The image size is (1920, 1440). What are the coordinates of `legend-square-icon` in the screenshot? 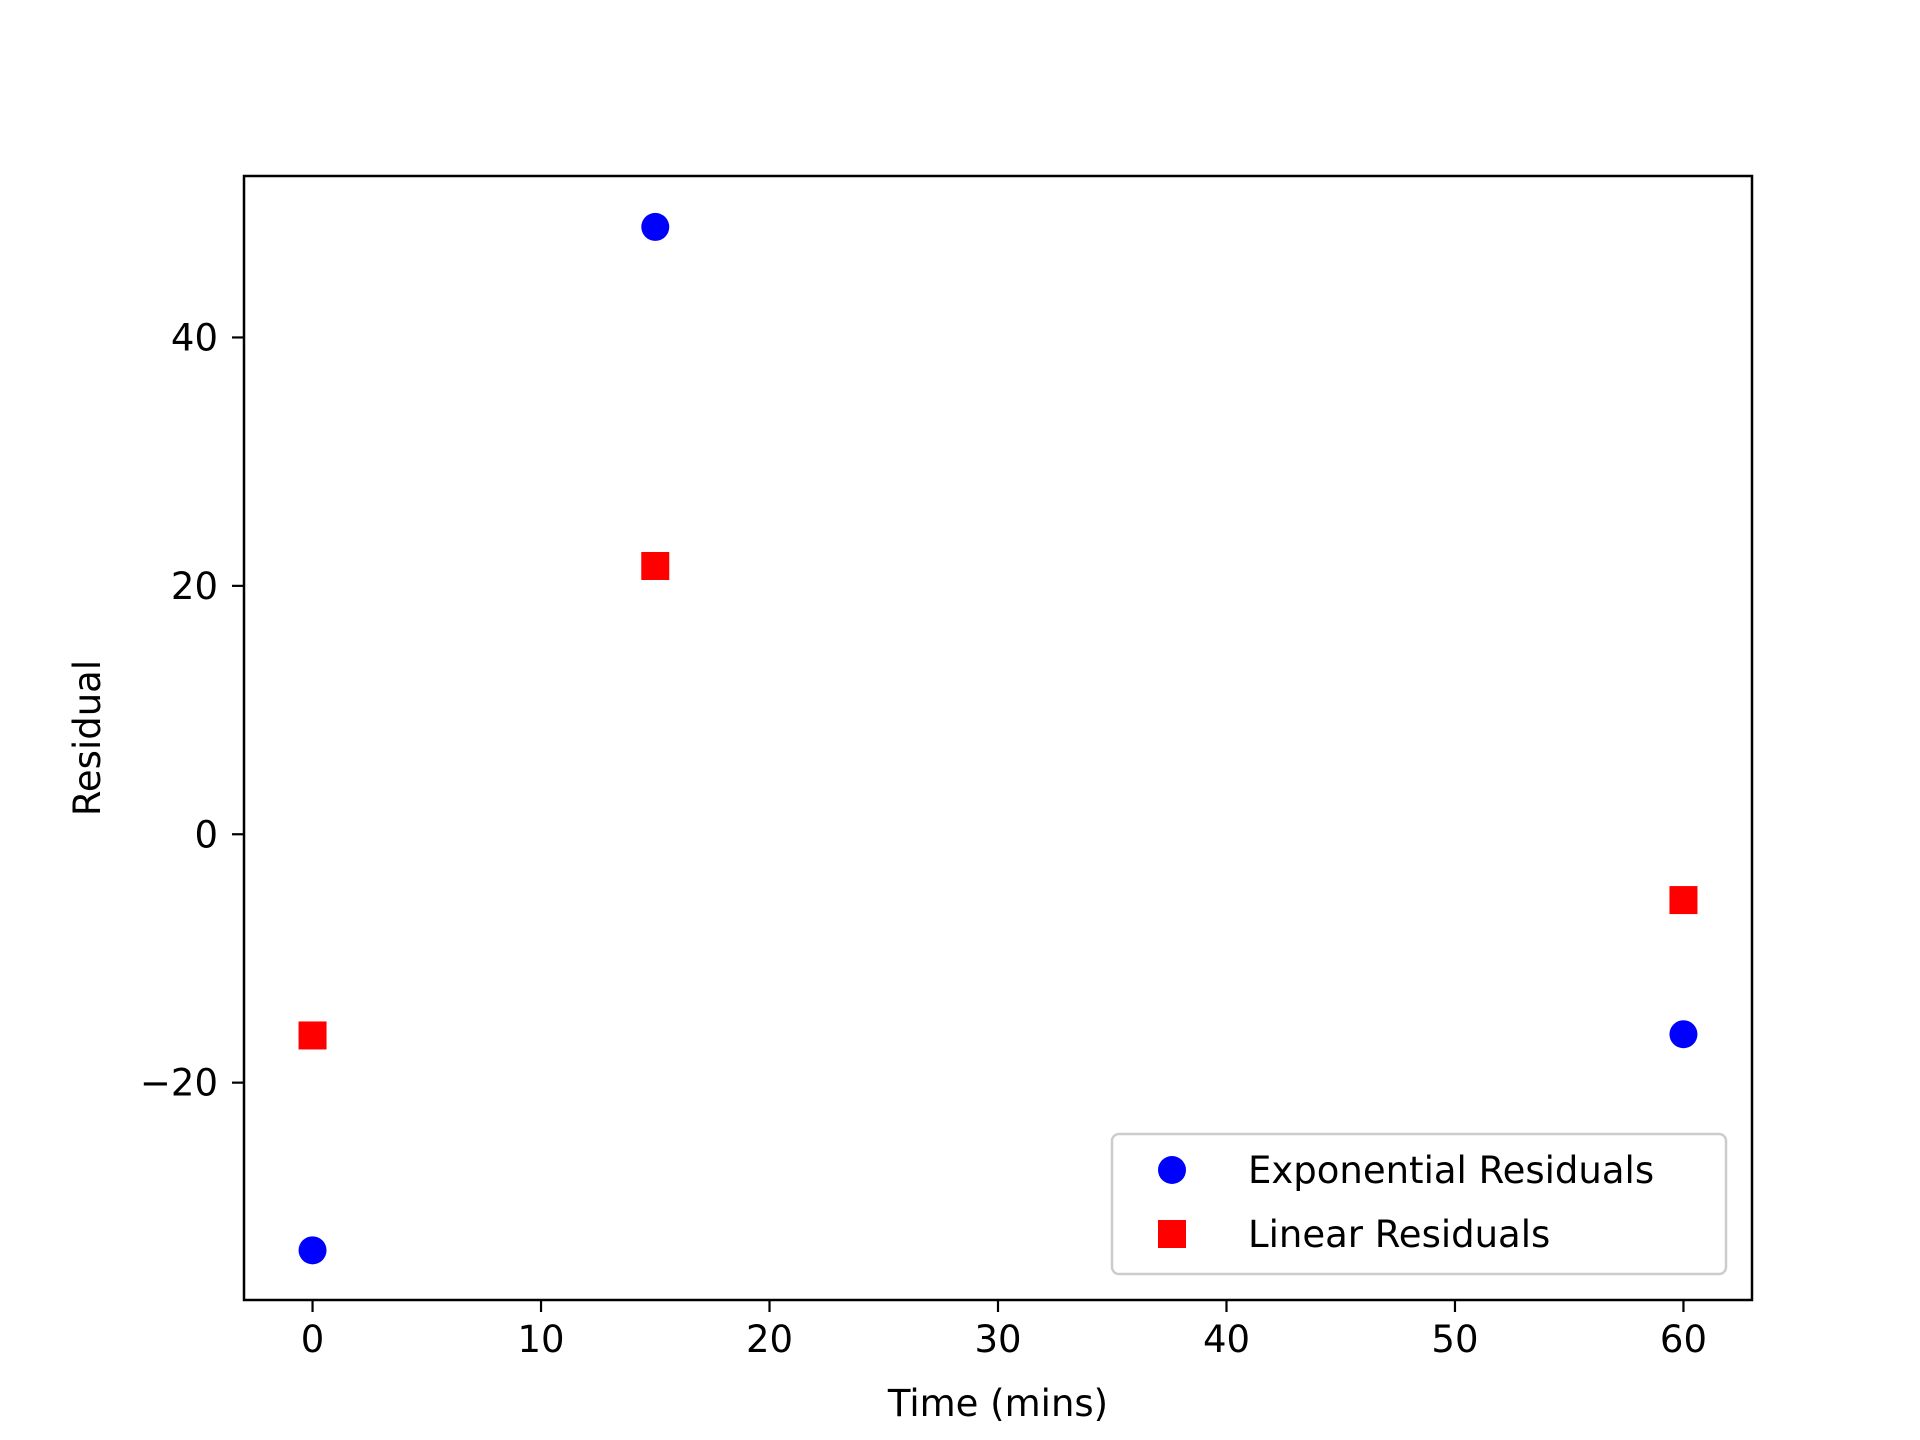 It's located at (1172, 1234).